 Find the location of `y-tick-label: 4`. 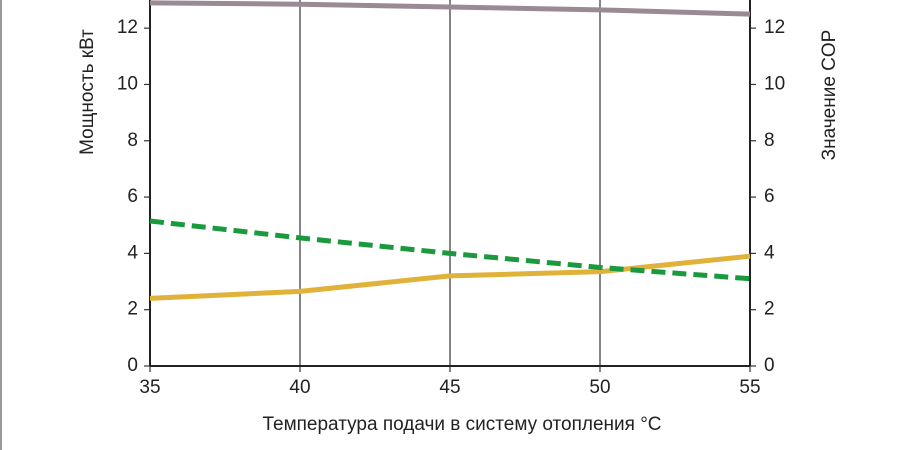

y-tick-label: 4 is located at coordinates (132, 252).